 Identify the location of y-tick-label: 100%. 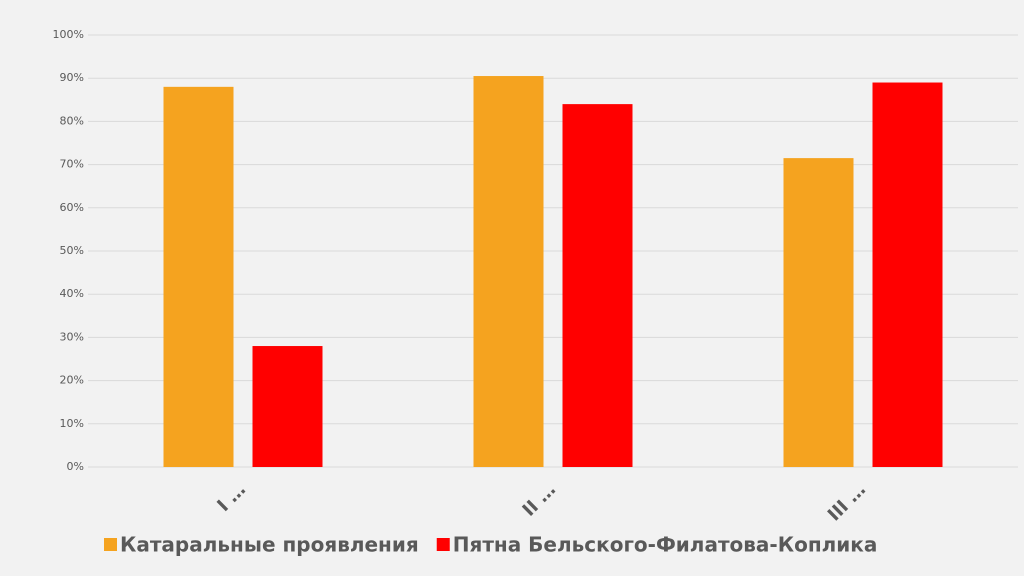
(68, 34).